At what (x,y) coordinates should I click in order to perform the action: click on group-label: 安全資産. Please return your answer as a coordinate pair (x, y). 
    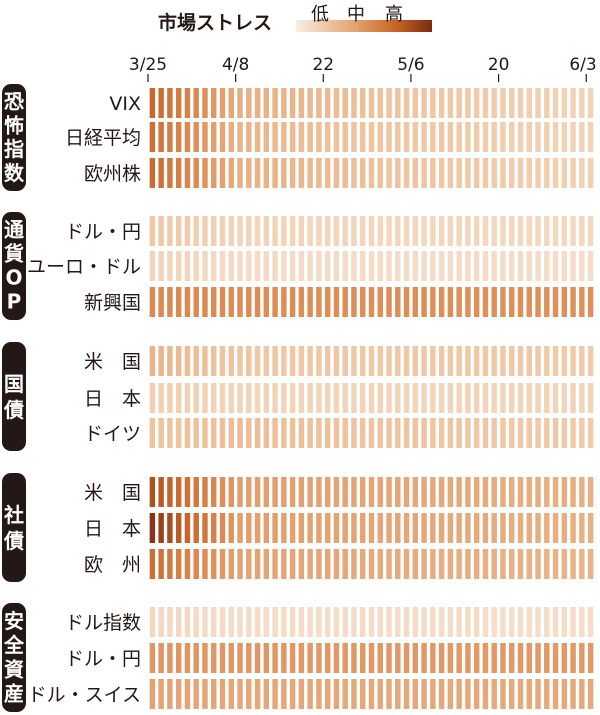
    Looking at the image, I should click on (14, 657).